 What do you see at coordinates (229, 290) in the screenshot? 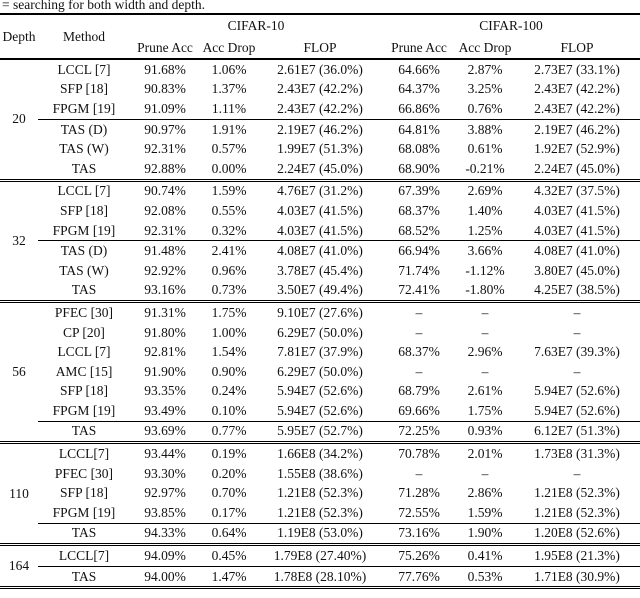
I see `value-cell: 0.73%` at bounding box center [229, 290].